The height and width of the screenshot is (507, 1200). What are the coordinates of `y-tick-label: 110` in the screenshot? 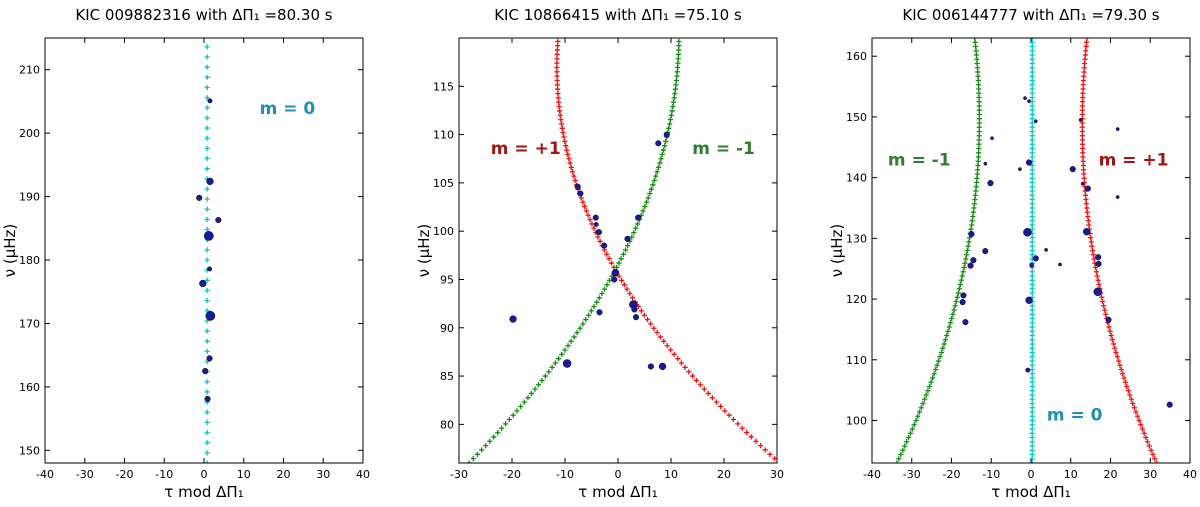 It's located at (443, 135).